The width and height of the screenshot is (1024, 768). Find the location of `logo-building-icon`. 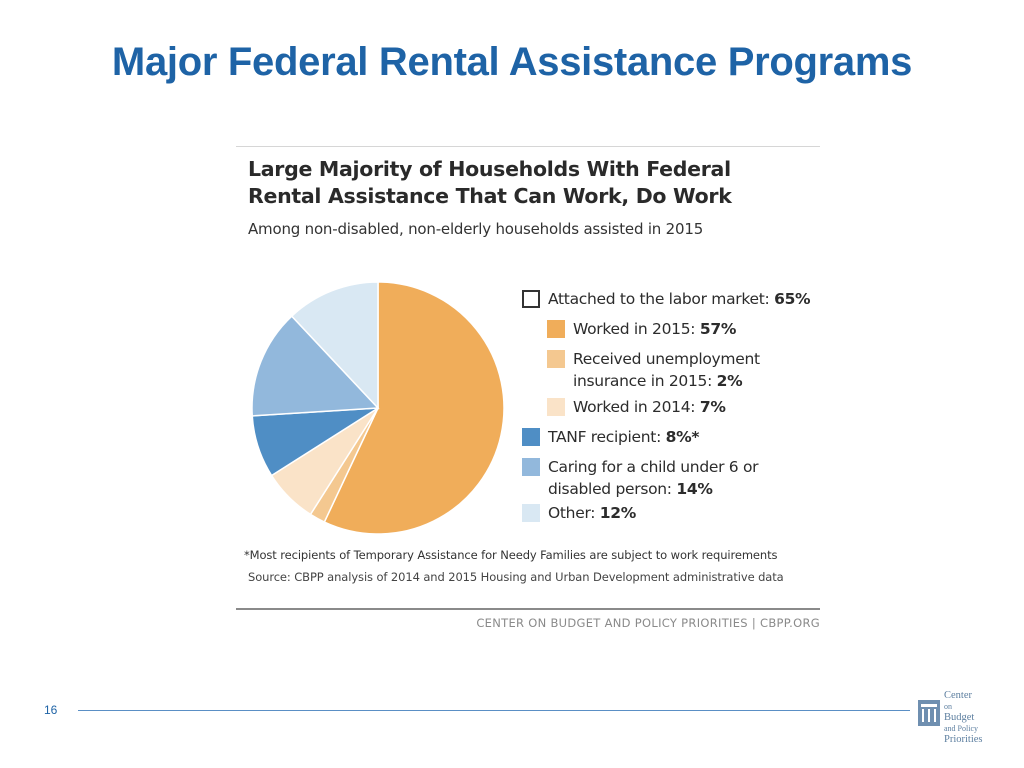

logo-building-icon is located at coordinates (929, 713).